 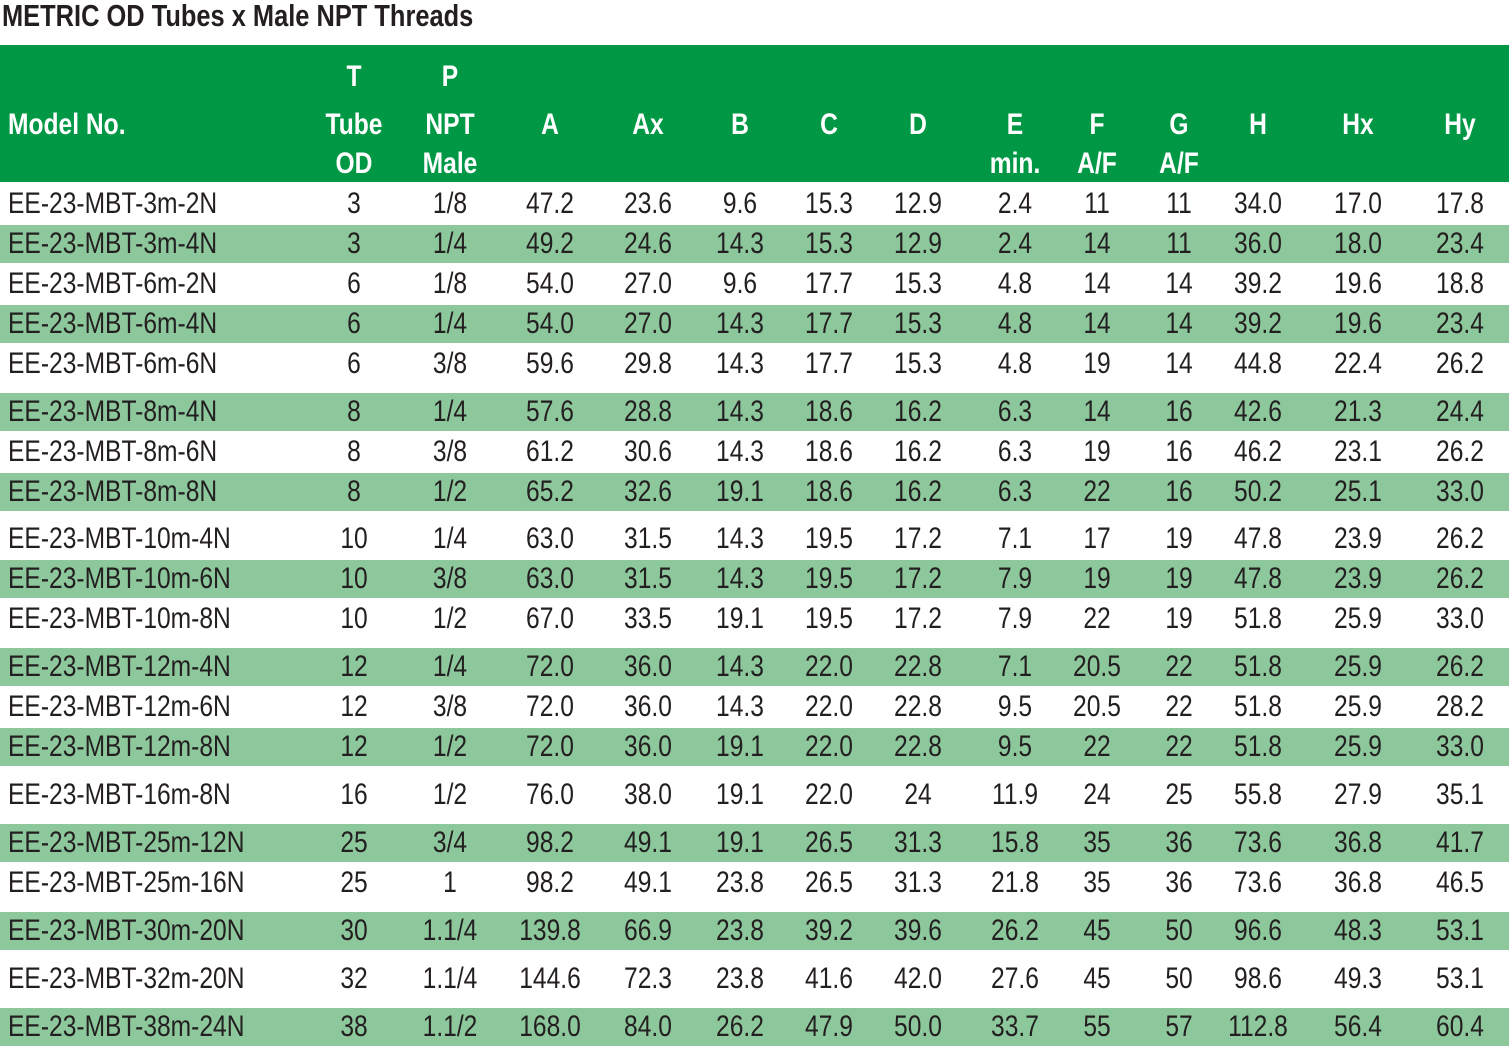 What do you see at coordinates (1179, 746) in the screenshot?
I see `cell-g: 22` at bounding box center [1179, 746].